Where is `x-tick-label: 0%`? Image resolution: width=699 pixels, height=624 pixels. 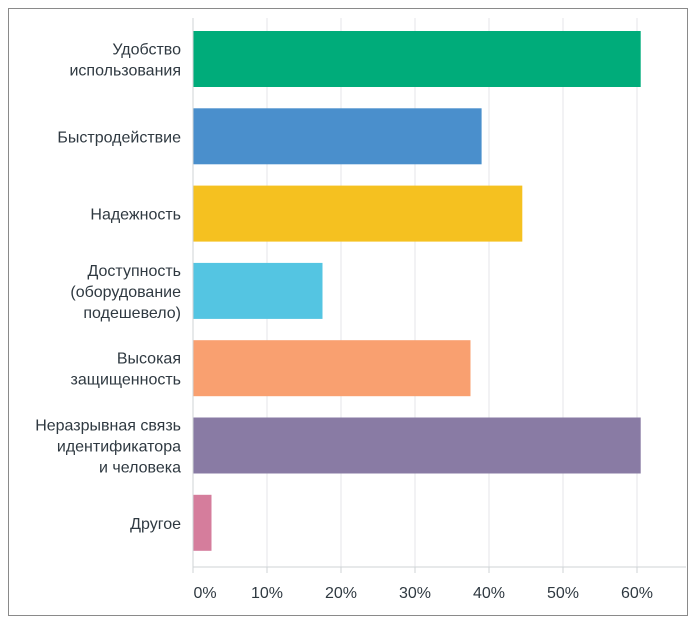 x-tick-label: 0% is located at coordinates (204, 593).